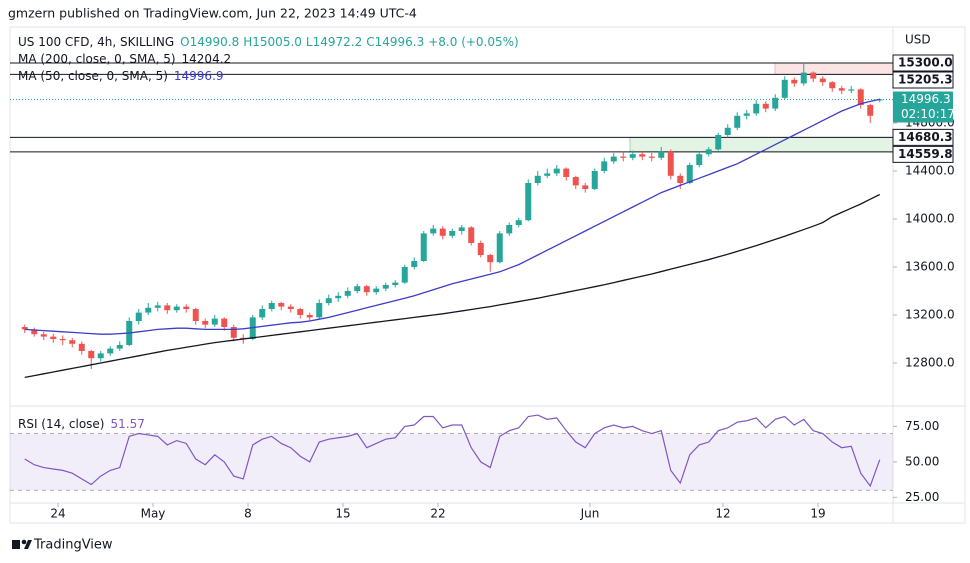 This screenshot has height=563, width=970. I want to click on legend-label: MA (50, close, 0, SMA, 5), so click(93, 76).